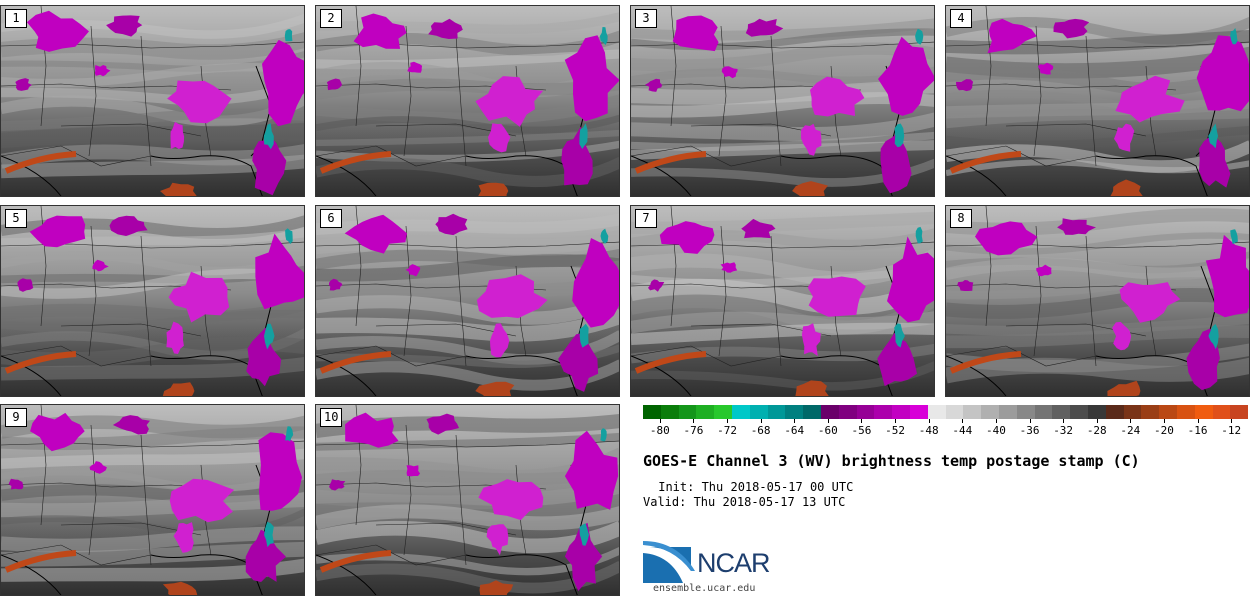  I want to click on panel-number: 7, so click(646, 218).